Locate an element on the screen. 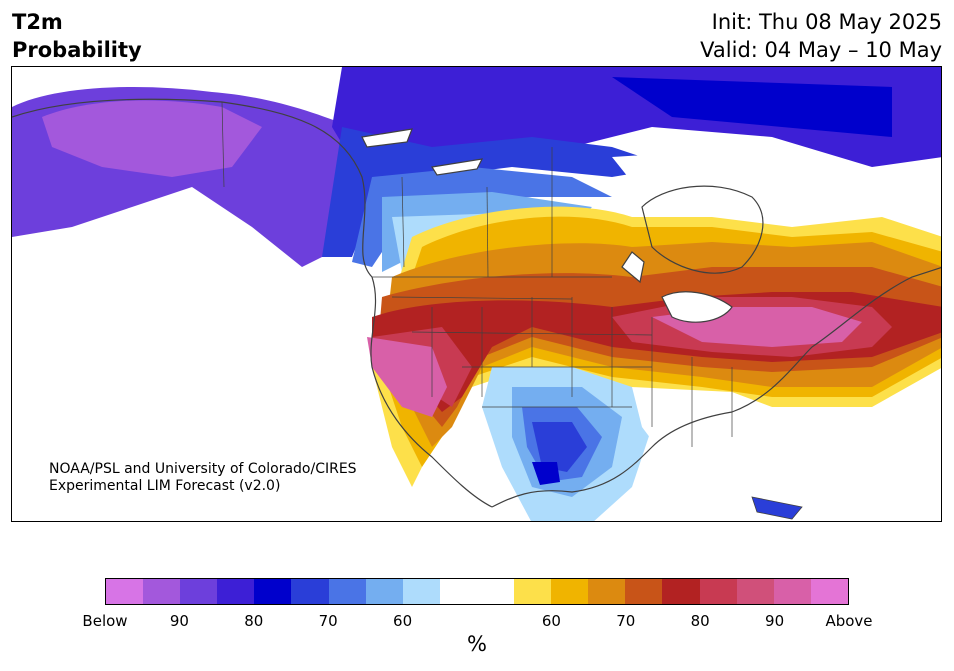  init-date: Init: Thu 08 May 2025 is located at coordinates (826, 22).